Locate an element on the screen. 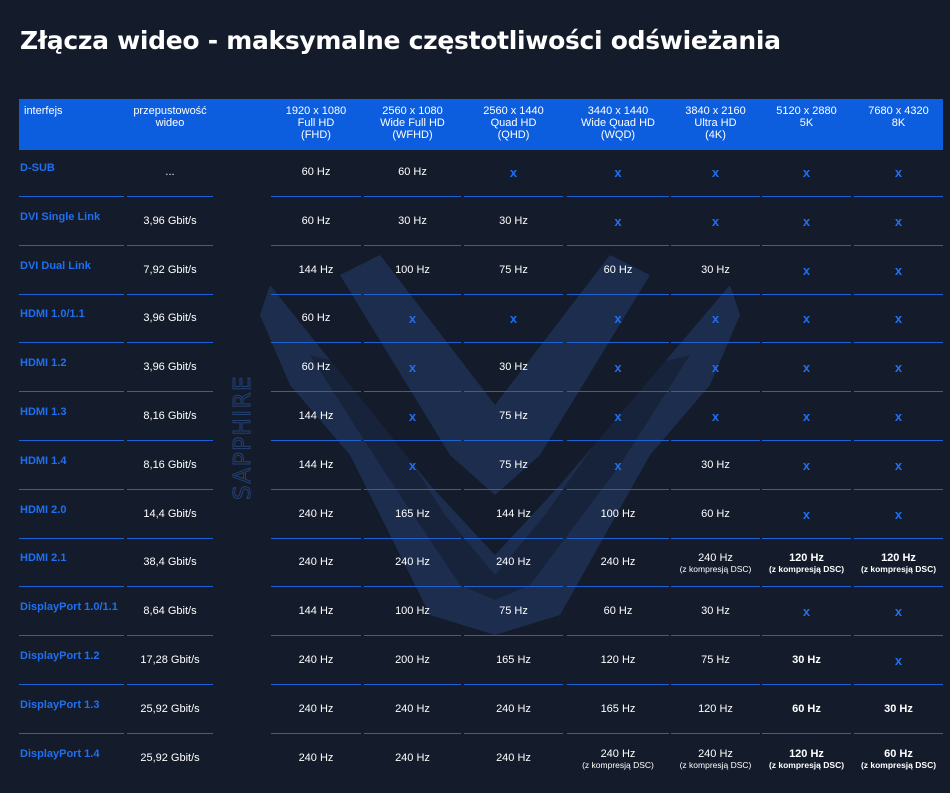 The height and width of the screenshot is (793, 950). bandwidth-value: 8,16 Gbit/s is located at coordinates (170, 465).